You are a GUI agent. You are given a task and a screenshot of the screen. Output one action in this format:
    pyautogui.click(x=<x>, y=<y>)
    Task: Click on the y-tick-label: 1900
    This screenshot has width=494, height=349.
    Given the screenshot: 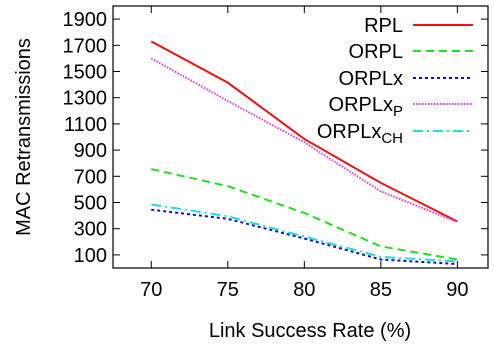 What is the action you would take?
    pyautogui.click(x=85, y=20)
    